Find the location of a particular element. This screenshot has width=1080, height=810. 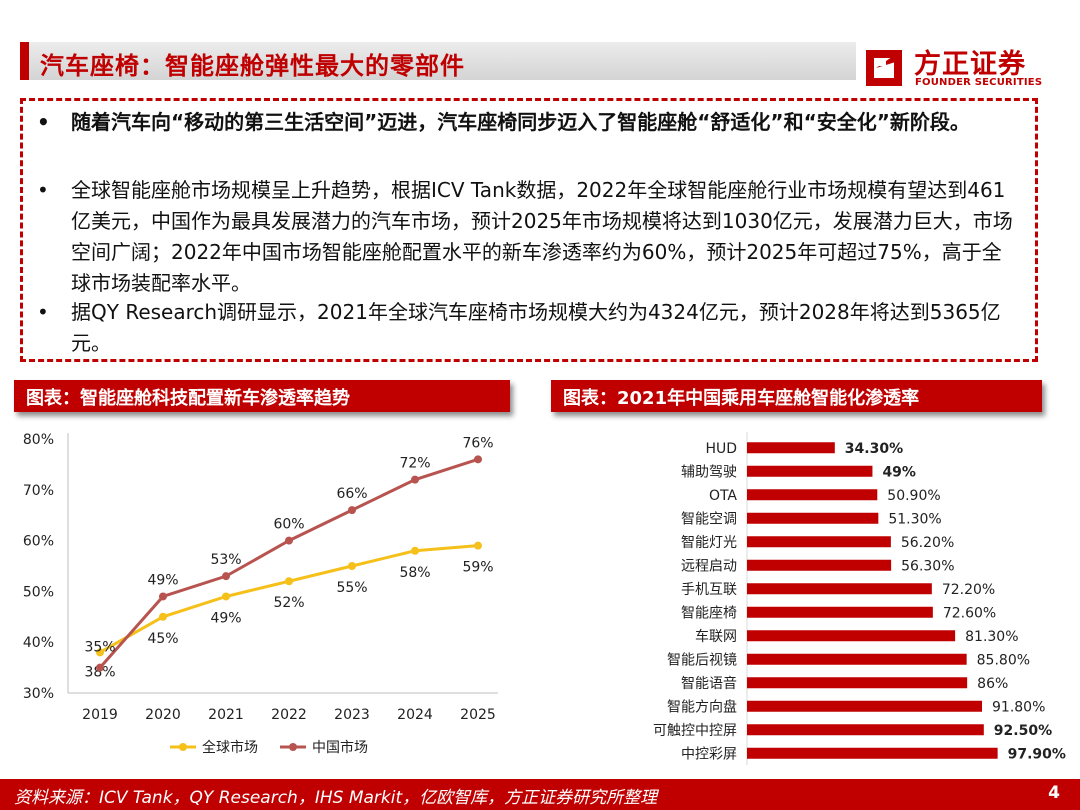

x-tick-label: 2025 is located at coordinates (478, 715).